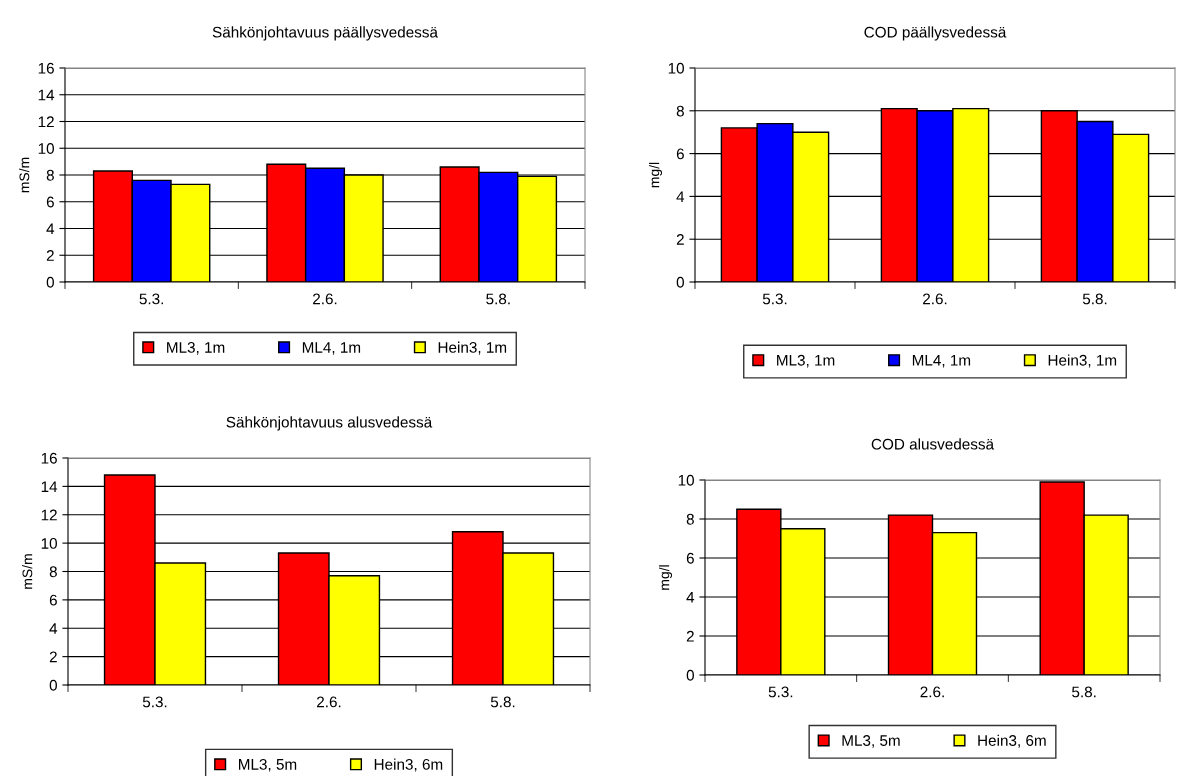 This screenshot has width=1182, height=776. I want to click on chart-title: COD päällysvedessä, so click(935, 33).